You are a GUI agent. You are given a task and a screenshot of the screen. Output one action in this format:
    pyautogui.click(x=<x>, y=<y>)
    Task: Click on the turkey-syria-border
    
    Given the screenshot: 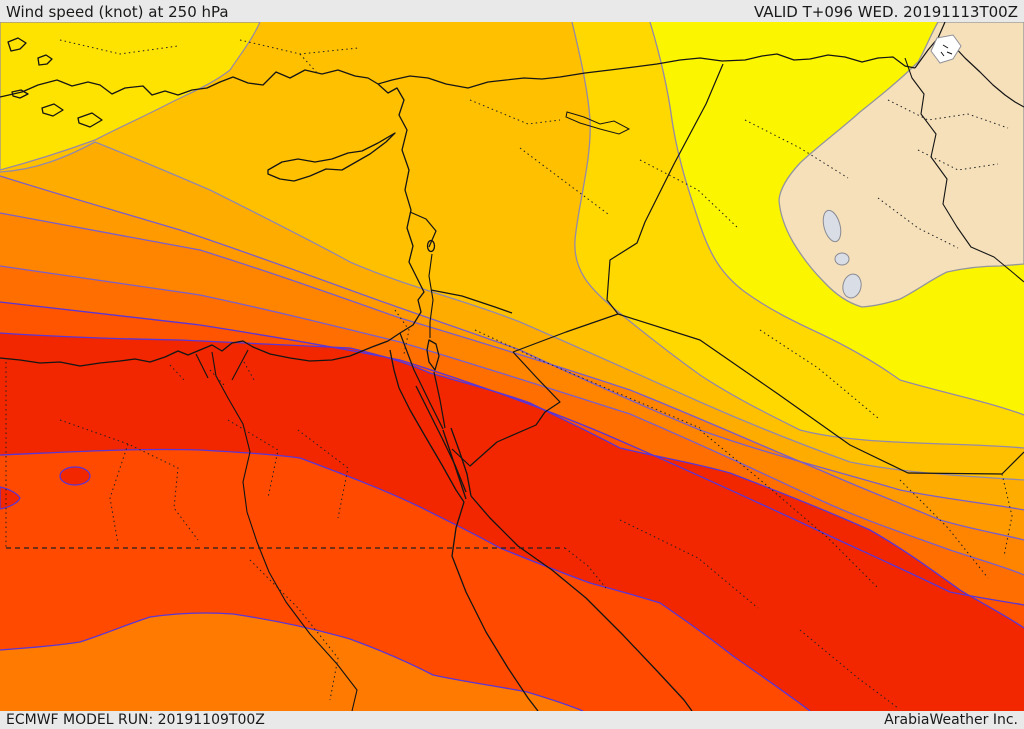 What is the action you would take?
    pyautogui.click(x=646, y=71)
    